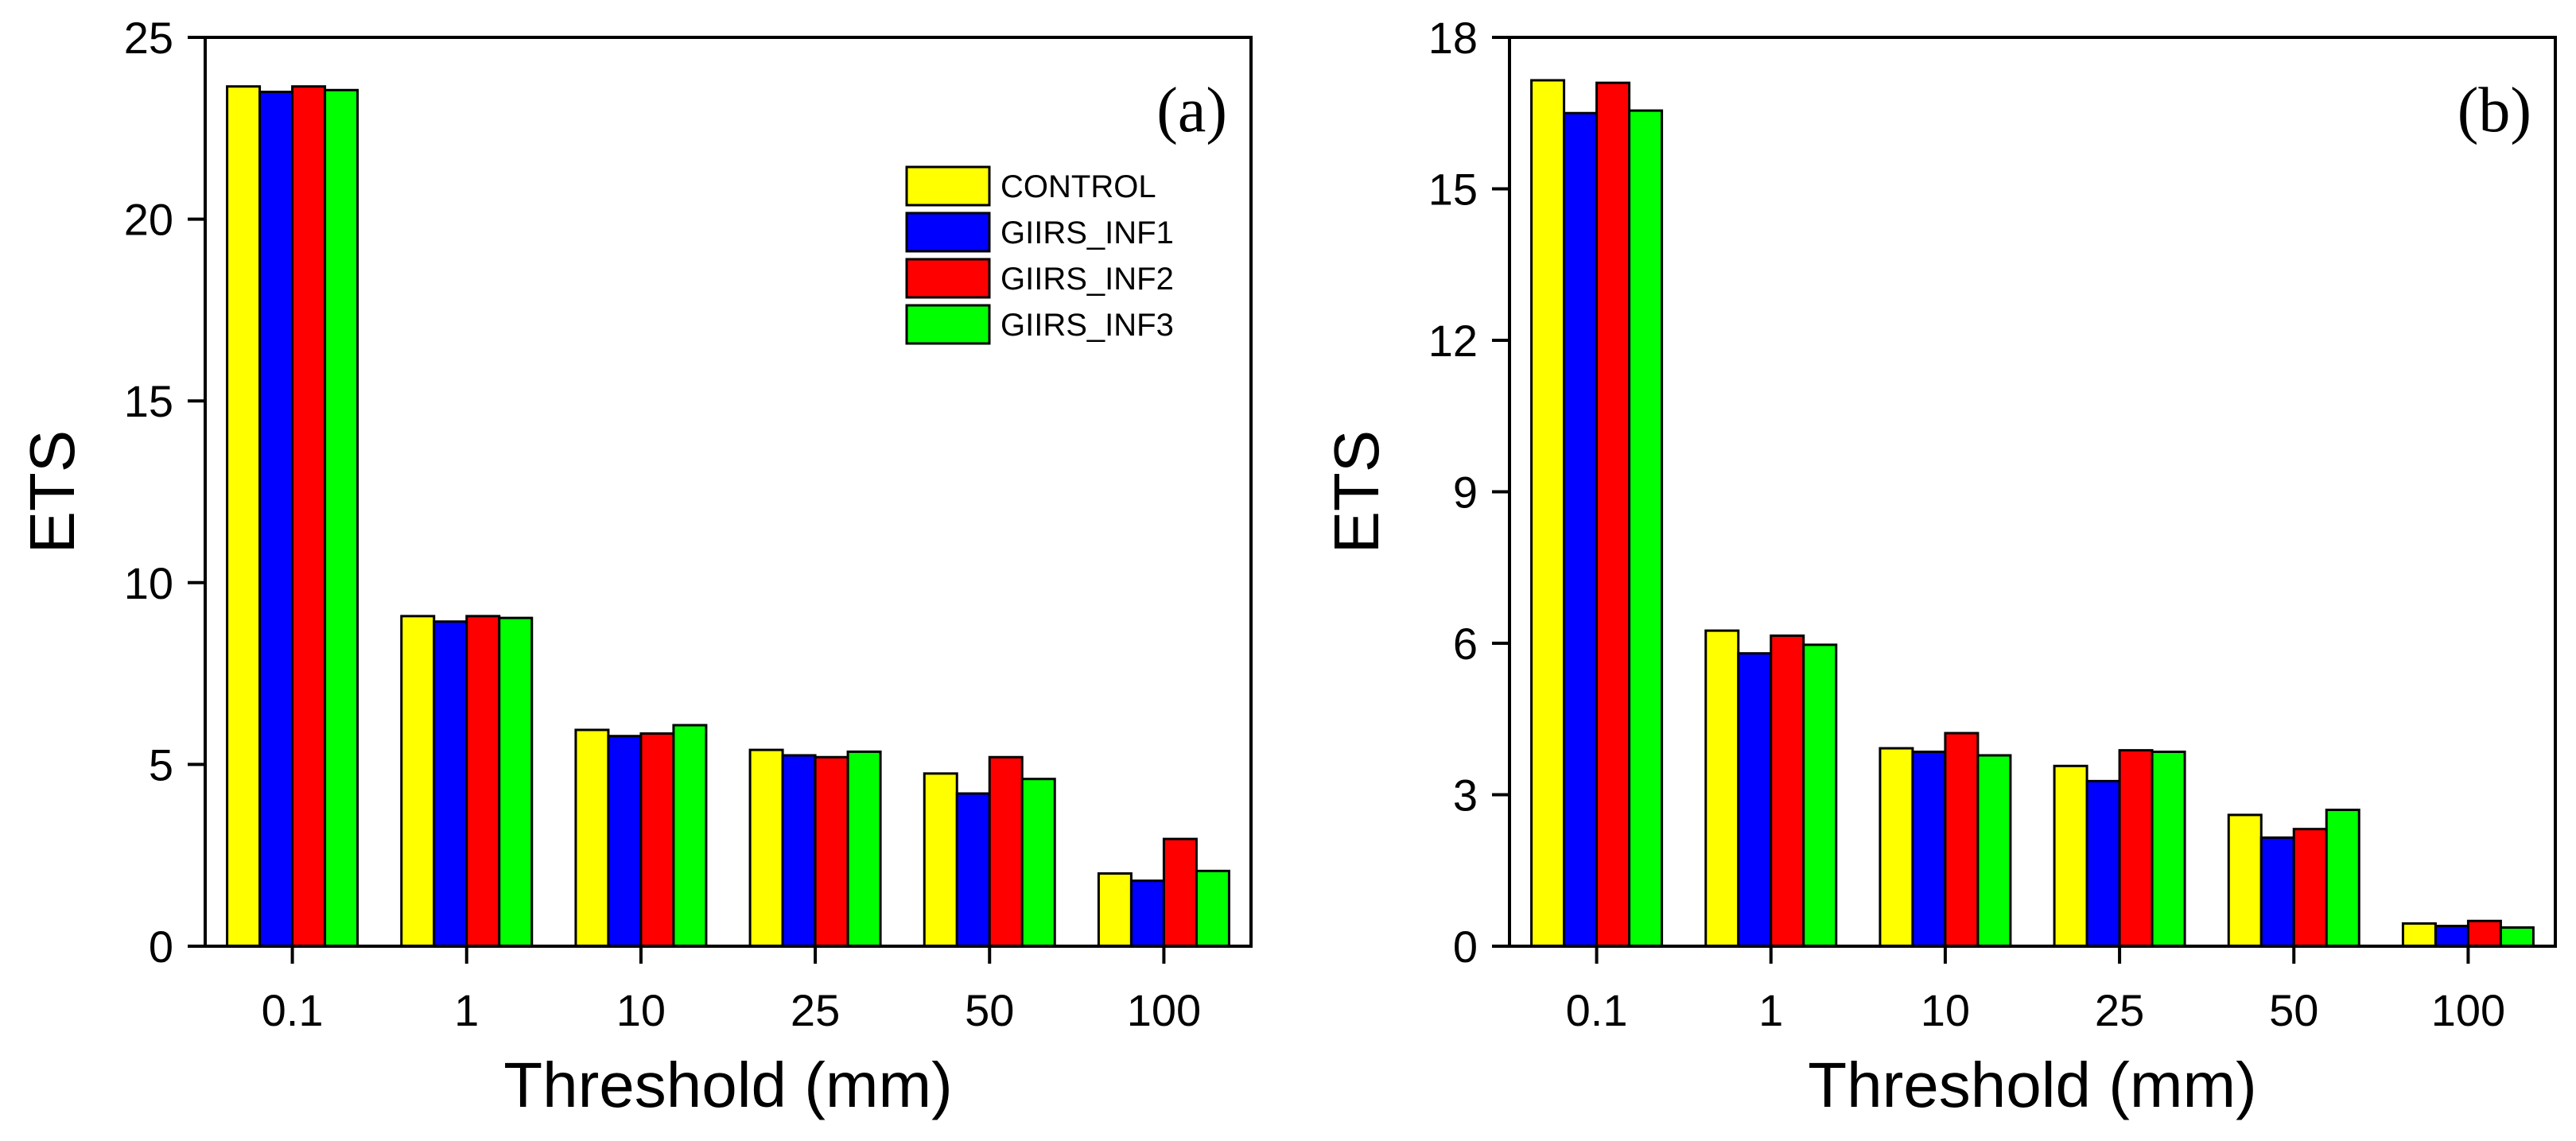  I want to click on panel-label: (b), so click(2494, 111).